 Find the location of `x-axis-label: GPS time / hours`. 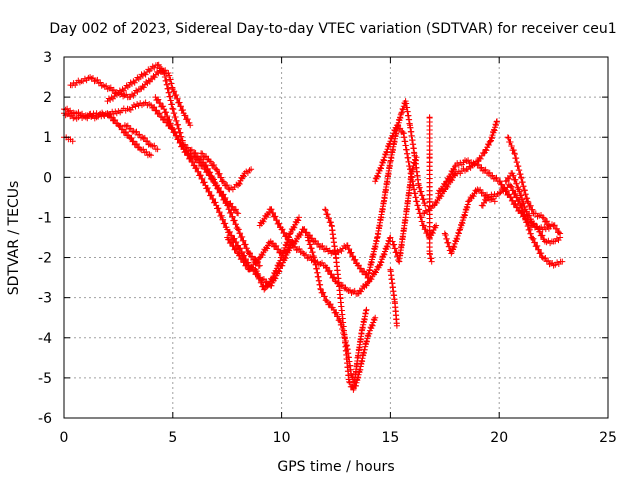

x-axis-label: GPS time / hours is located at coordinates (335, 467).